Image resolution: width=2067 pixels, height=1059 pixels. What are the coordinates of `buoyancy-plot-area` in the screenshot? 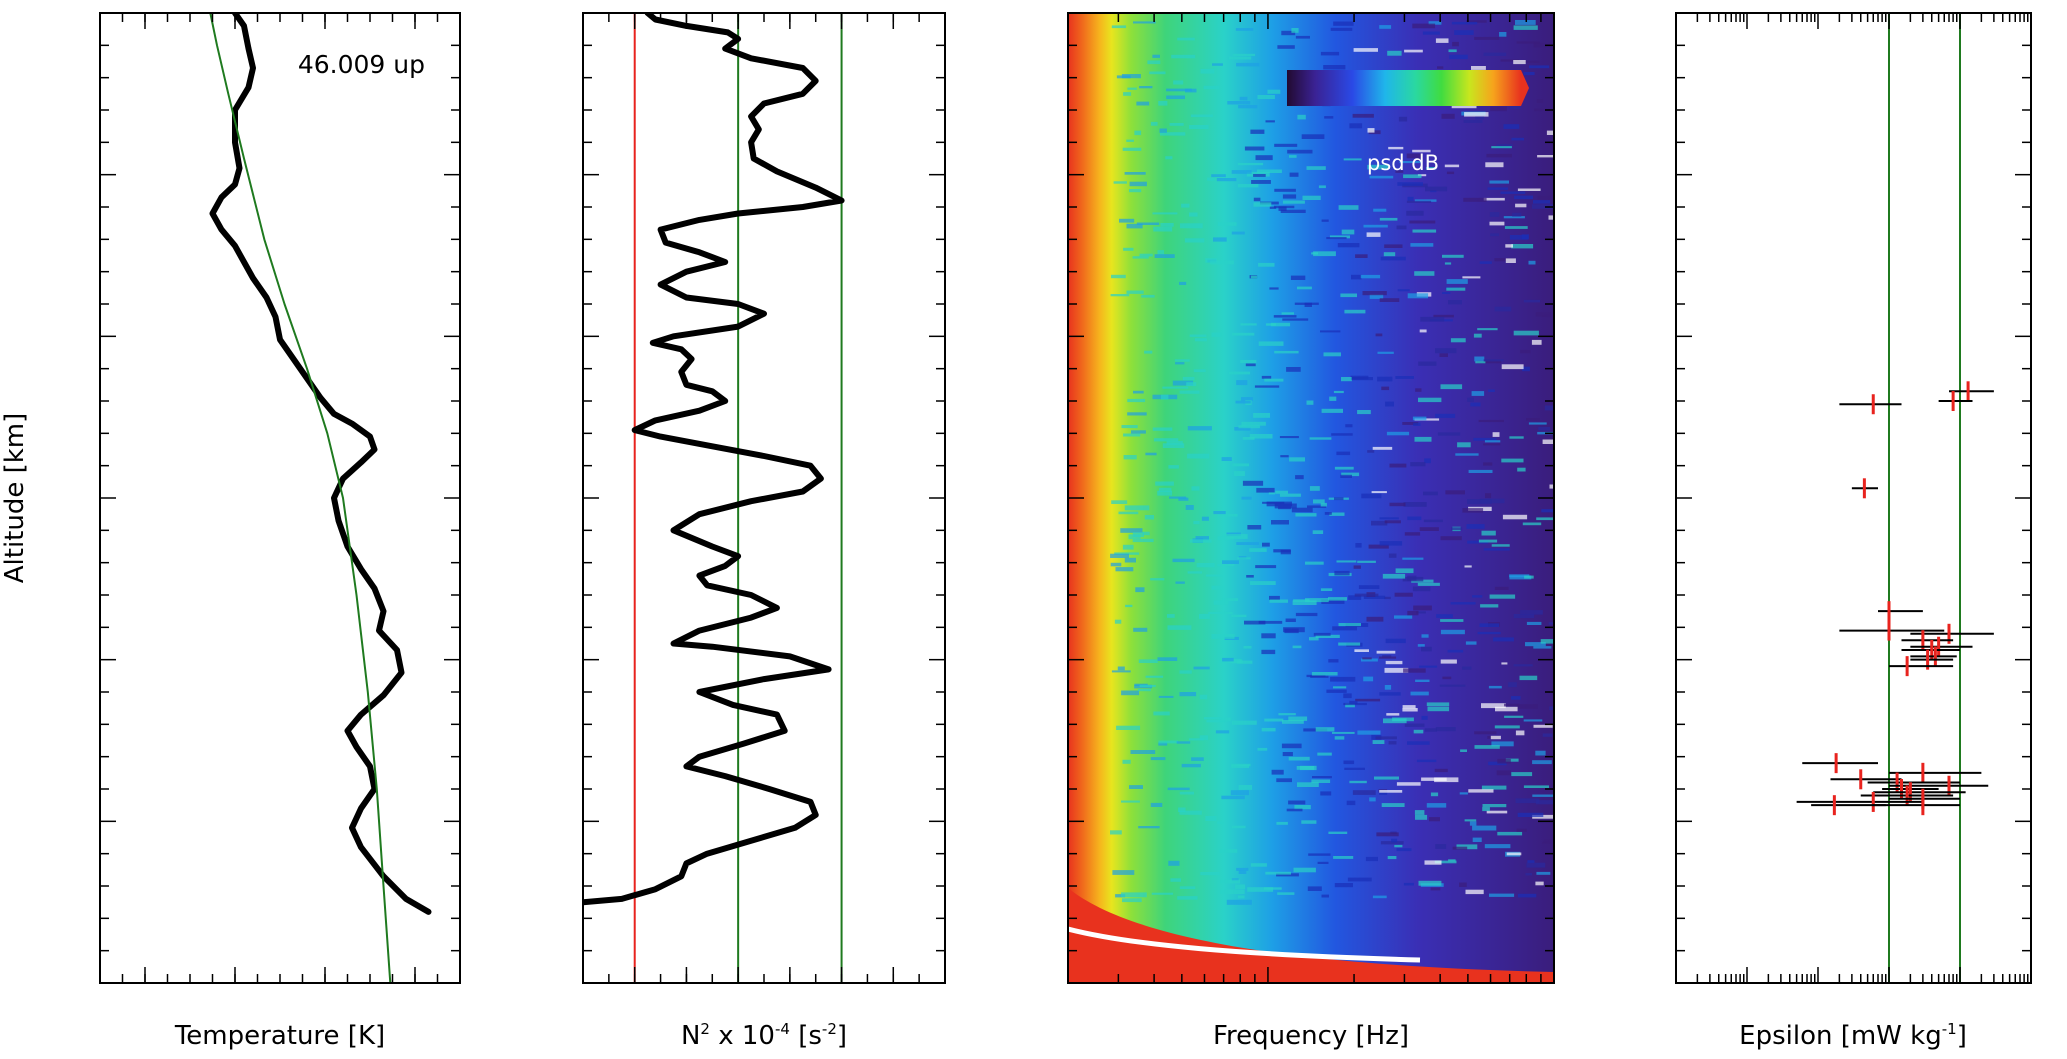 It's located at (714, 498).